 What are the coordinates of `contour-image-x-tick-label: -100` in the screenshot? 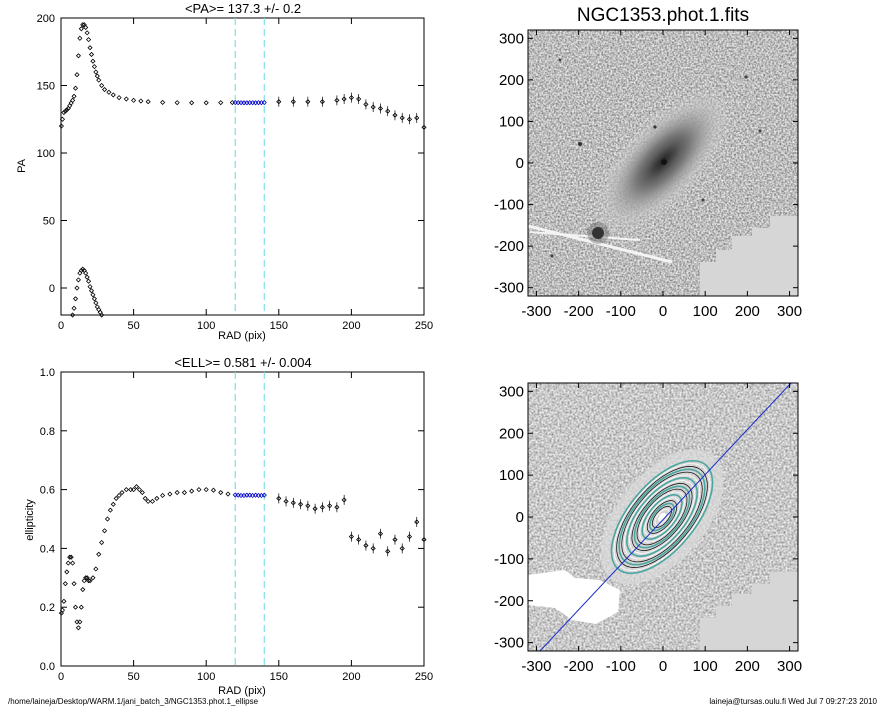 It's located at (621, 666).